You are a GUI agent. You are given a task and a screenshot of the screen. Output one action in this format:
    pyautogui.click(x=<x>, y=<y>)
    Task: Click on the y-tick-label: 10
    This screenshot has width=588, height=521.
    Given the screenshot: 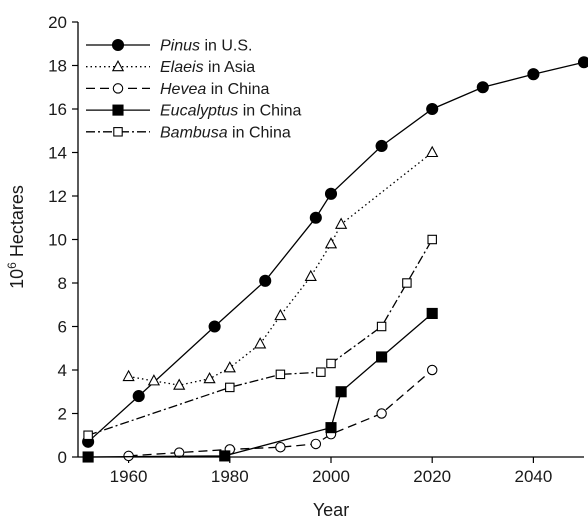 What is the action you would take?
    pyautogui.click(x=57, y=240)
    